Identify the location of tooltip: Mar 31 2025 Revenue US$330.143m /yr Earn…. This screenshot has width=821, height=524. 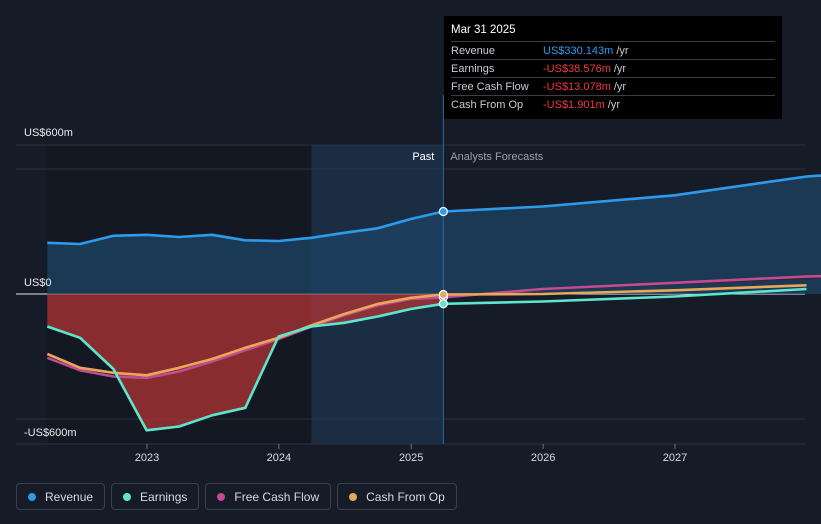
(613, 67).